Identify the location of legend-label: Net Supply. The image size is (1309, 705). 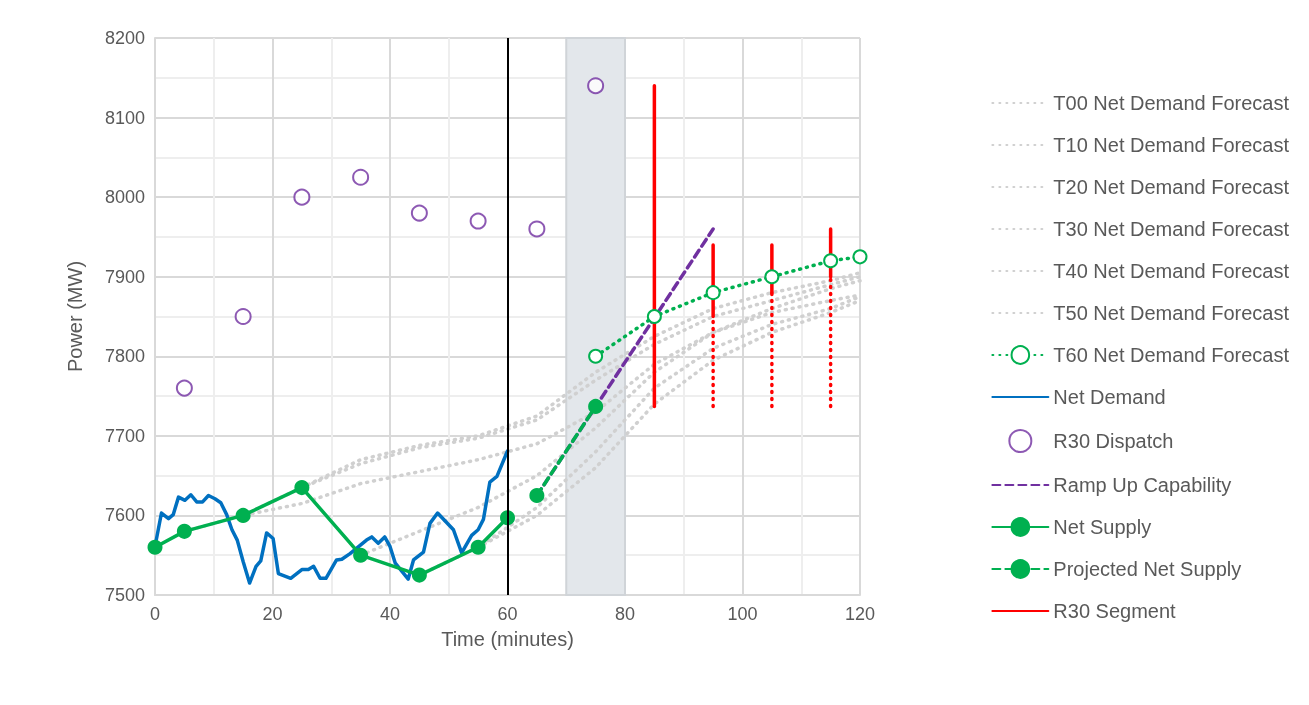
(1102, 527).